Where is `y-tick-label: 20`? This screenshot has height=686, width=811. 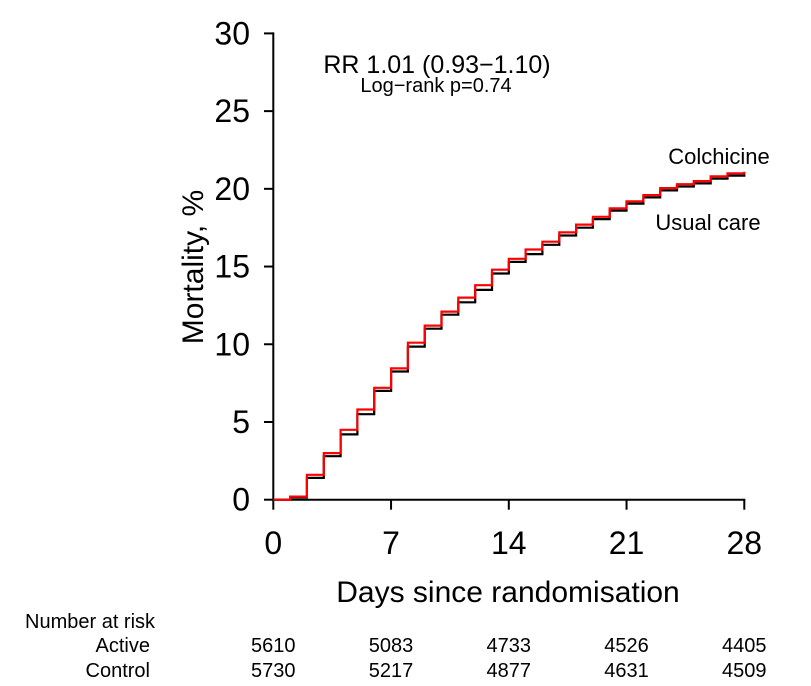
y-tick-label: 20 is located at coordinates (232, 189).